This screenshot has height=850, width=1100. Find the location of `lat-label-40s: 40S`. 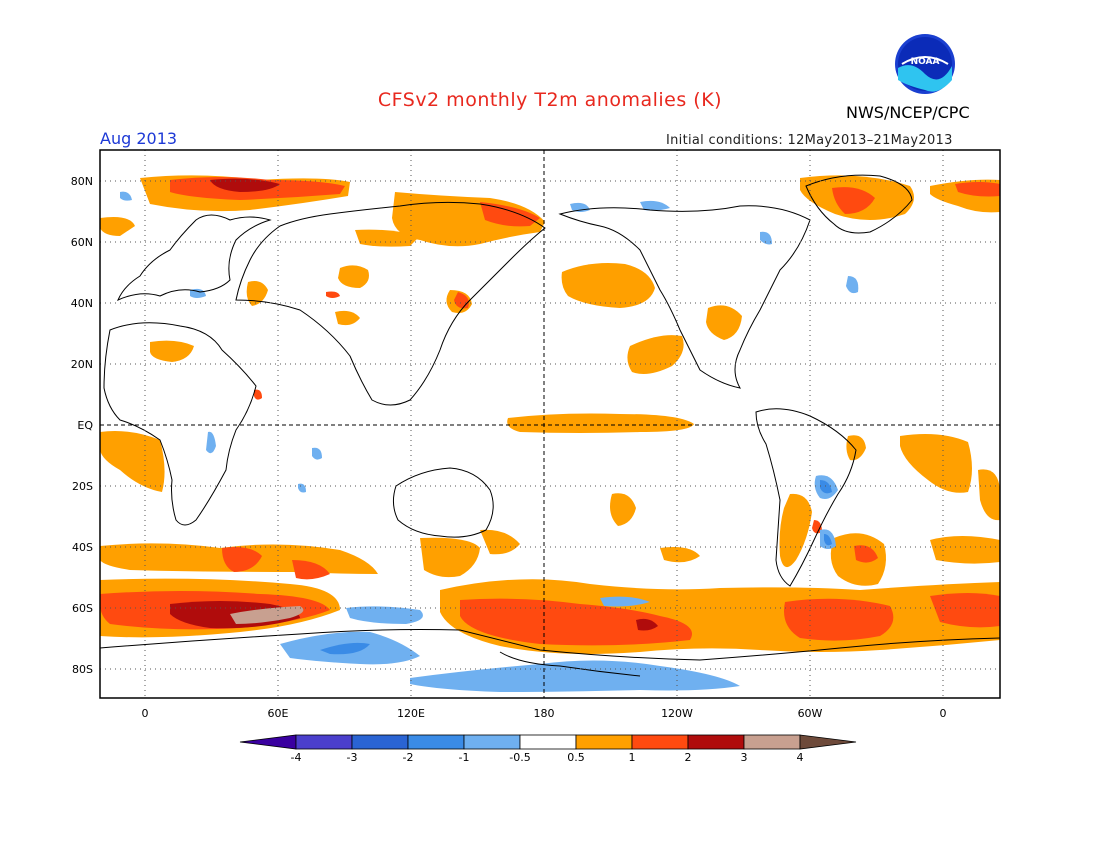

lat-label-40s: 40S is located at coordinates (82, 547).